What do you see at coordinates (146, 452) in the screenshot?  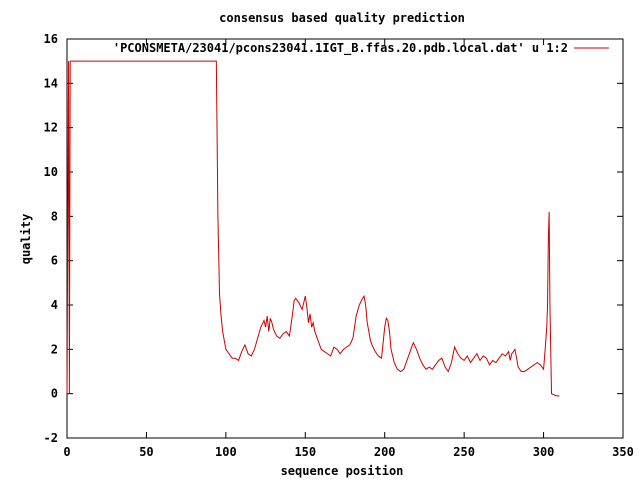 I see `x-tick-label: 50` at bounding box center [146, 452].